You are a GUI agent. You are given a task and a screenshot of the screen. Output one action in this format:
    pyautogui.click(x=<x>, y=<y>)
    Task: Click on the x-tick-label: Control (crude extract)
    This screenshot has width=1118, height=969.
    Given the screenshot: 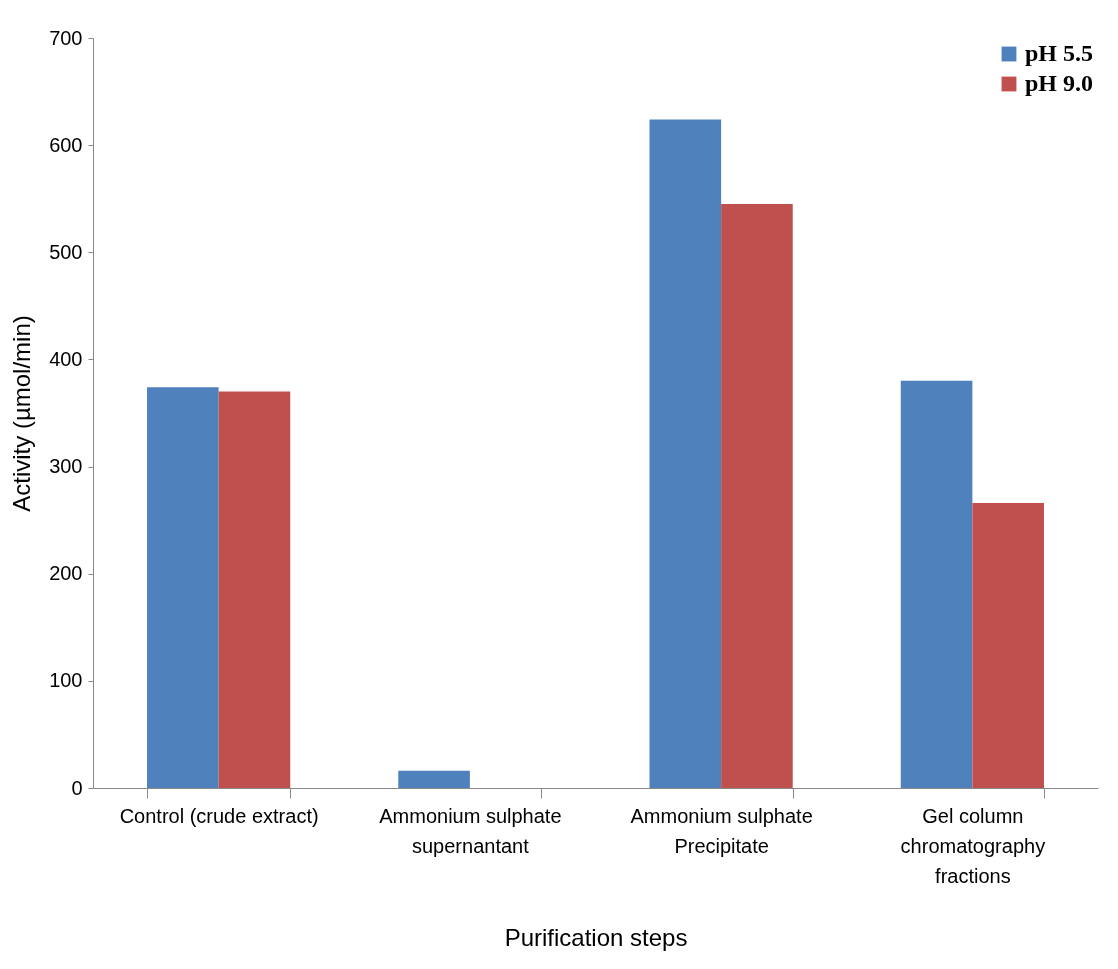 What is the action you would take?
    pyautogui.click(x=219, y=815)
    